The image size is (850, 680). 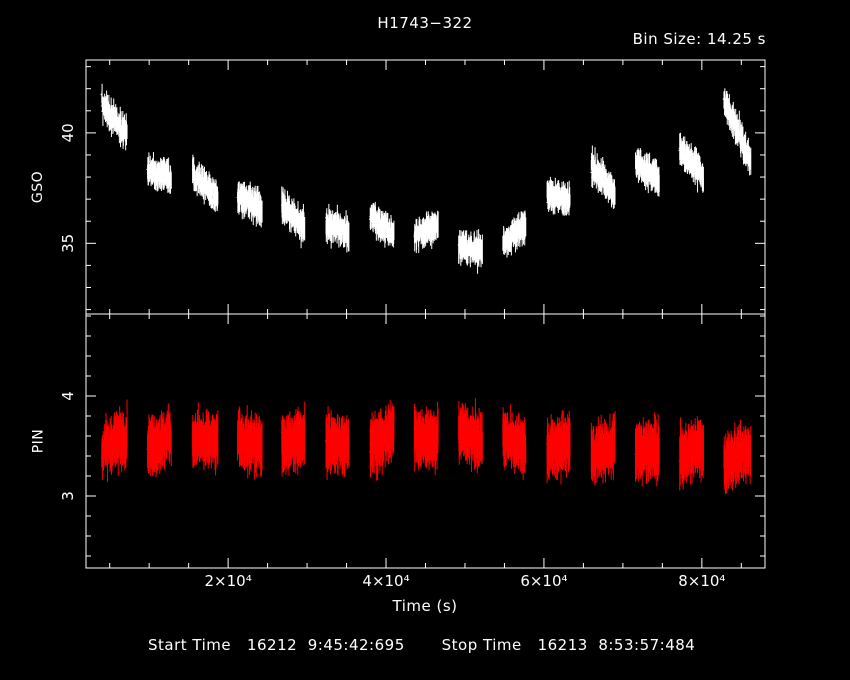 What do you see at coordinates (190, 645) in the screenshot?
I see `start-time-label: Start Time` at bounding box center [190, 645].